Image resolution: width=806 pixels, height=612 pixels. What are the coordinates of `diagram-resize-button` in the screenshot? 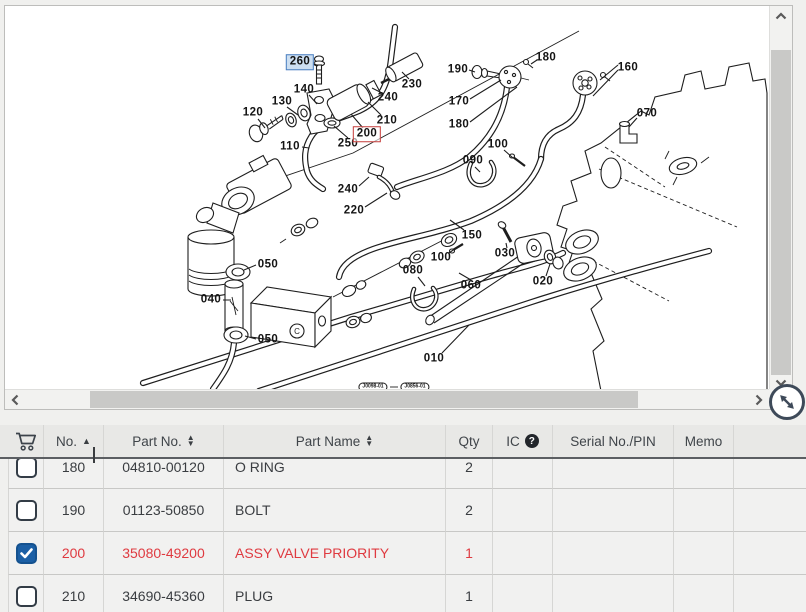 It's located at (787, 402).